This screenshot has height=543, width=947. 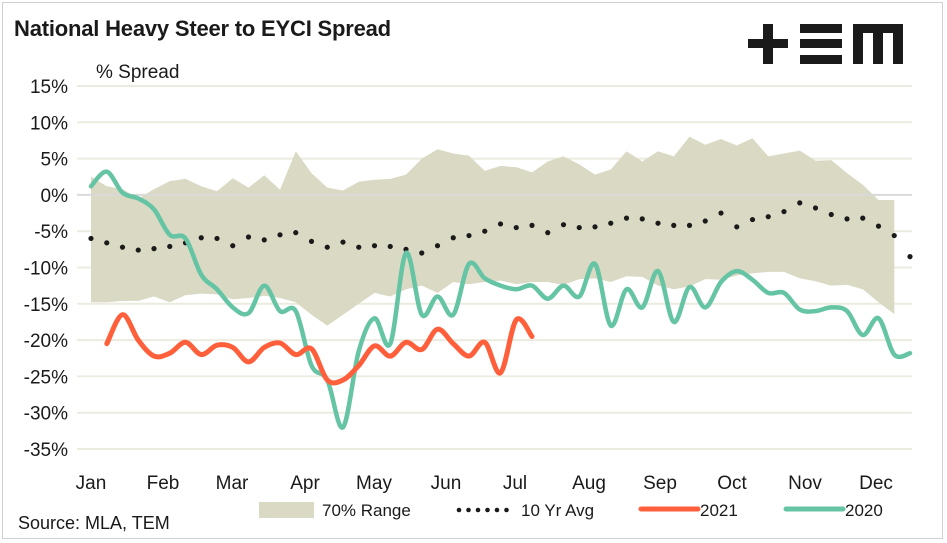 I want to click on x-tick-label: Apr, so click(x=305, y=483).